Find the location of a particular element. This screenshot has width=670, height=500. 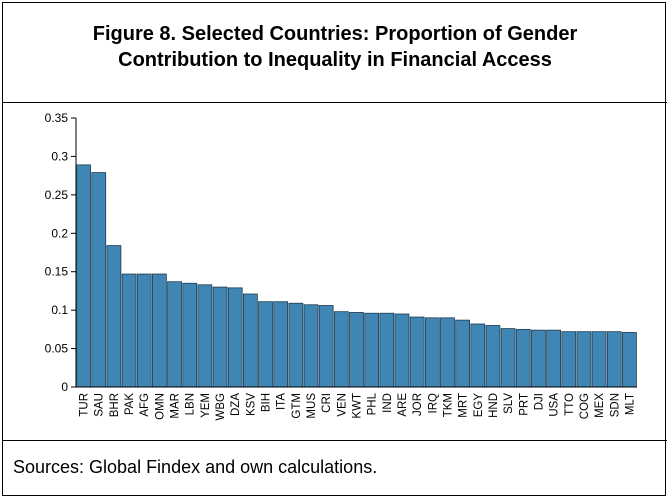

bar-ita is located at coordinates (281, 344).